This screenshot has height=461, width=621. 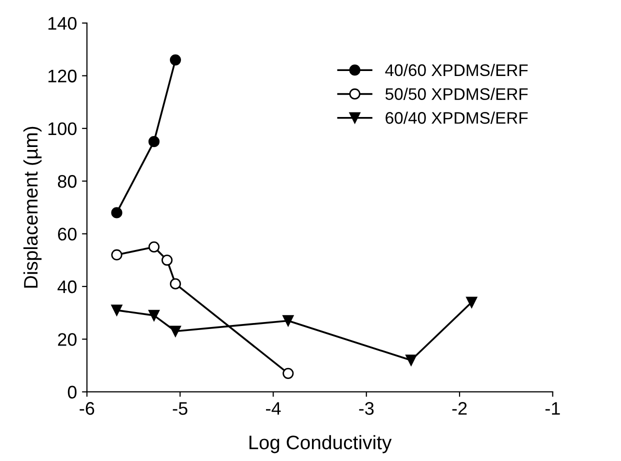 I want to click on legend-label: 50/50 XPDMS/ERF, so click(x=456, y=94).